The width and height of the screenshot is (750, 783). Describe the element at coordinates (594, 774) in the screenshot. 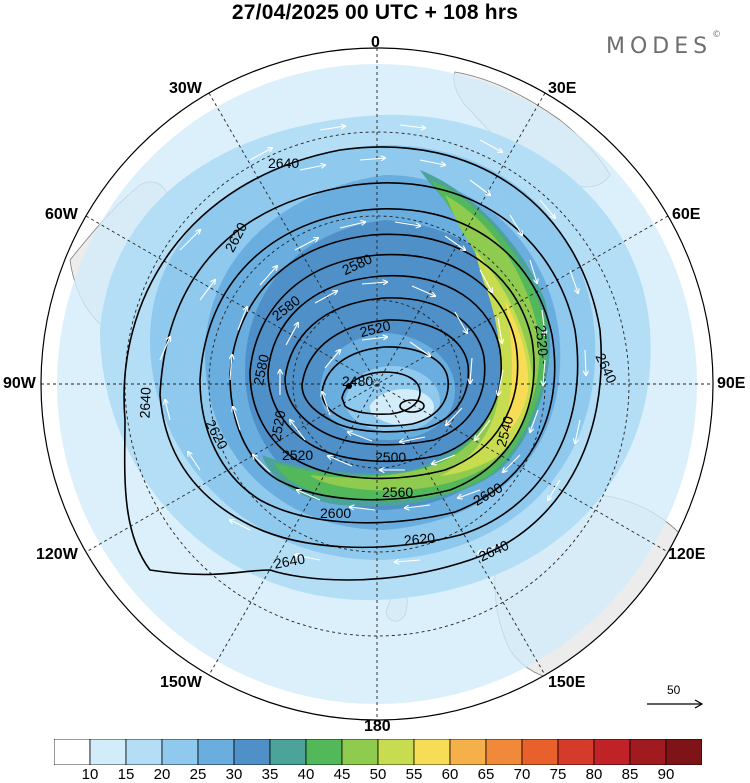

I see `colorbar-tick-label: 80` at that location.